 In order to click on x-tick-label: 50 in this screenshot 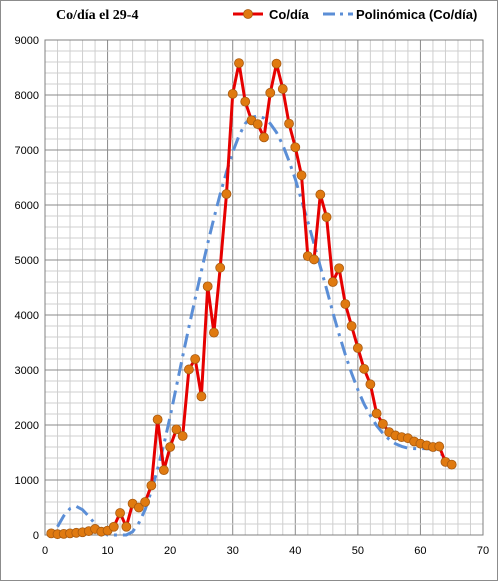, I will do `click(358, 551)`.